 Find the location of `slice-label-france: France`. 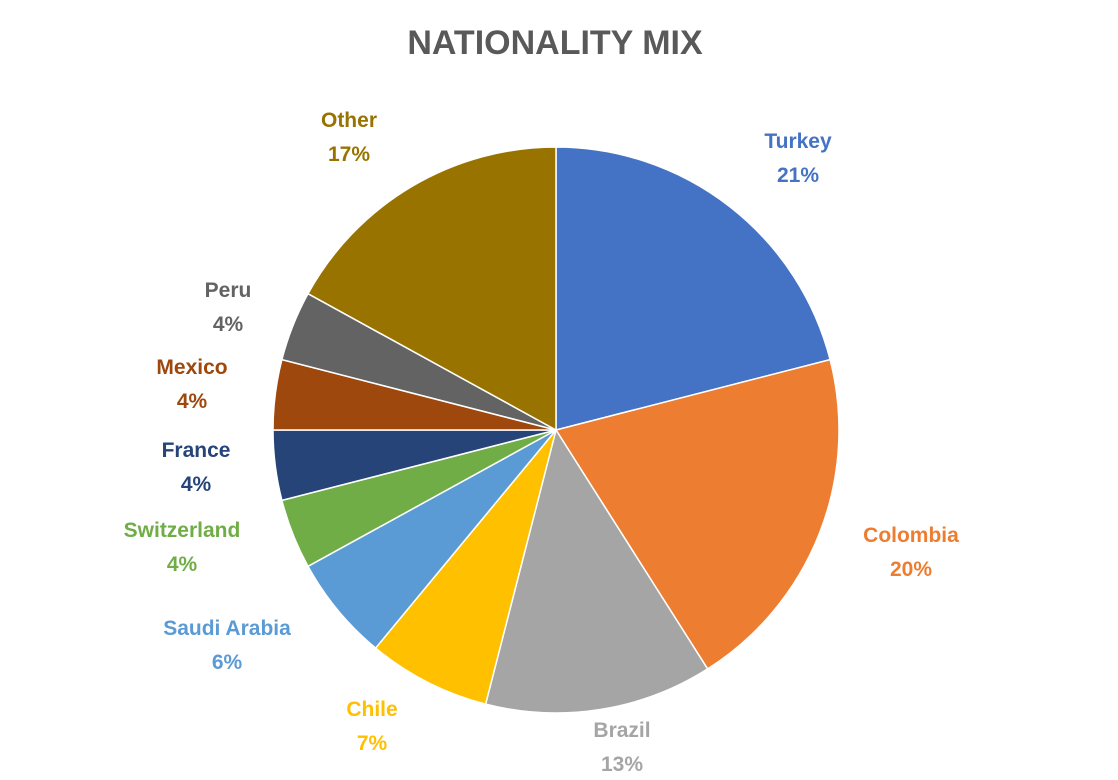

slice-label-france: France is located at coordinates (196, 450).